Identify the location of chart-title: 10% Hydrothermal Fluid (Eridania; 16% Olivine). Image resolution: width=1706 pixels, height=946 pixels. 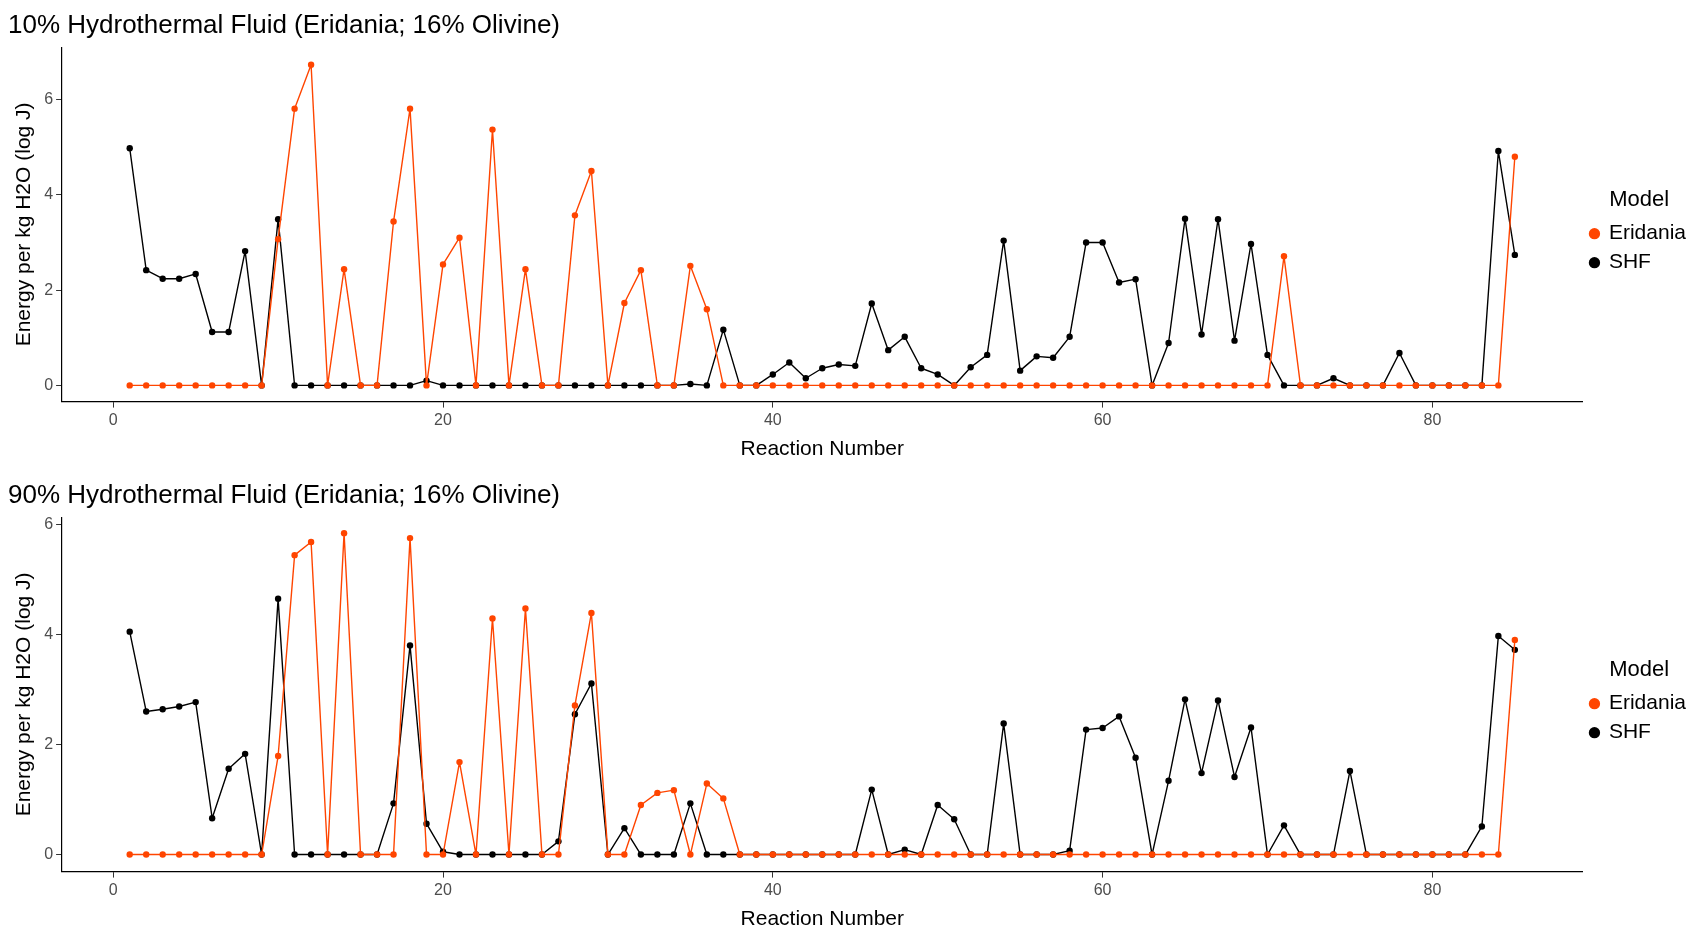
(284, 23).